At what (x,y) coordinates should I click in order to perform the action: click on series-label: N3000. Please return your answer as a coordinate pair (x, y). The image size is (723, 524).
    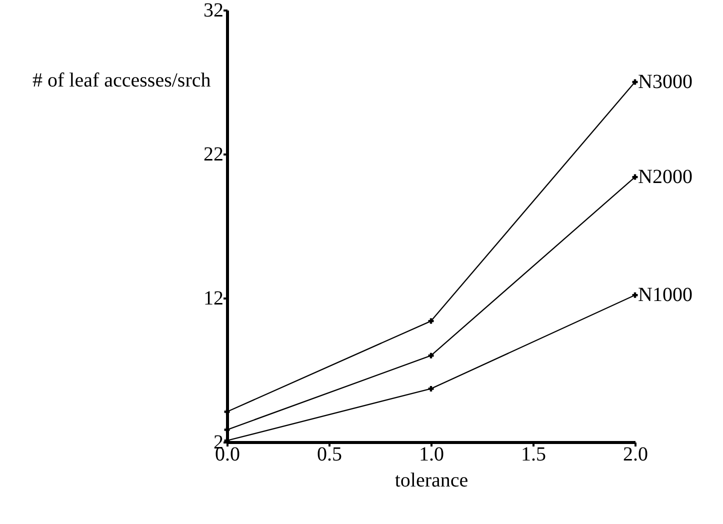
    Looking at the image, I should click on (665, 82).